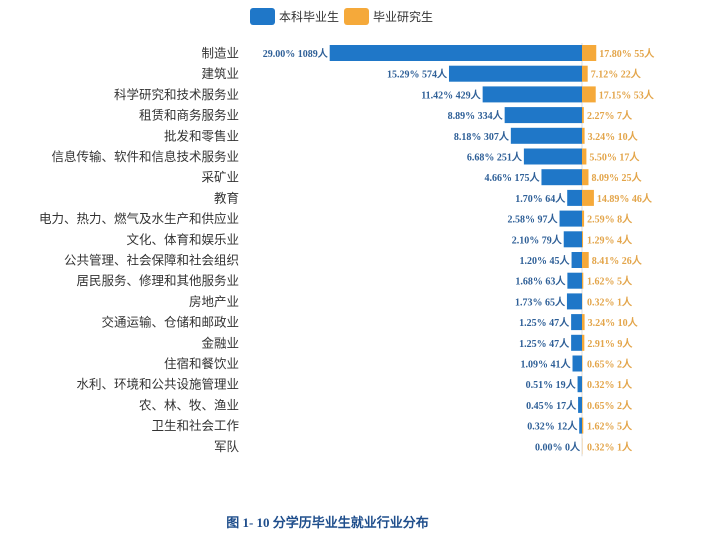  What do you see at coordinates (226, 197) in the screenshot?
I see `category-label: 教育` at bounding box center [226, 197].